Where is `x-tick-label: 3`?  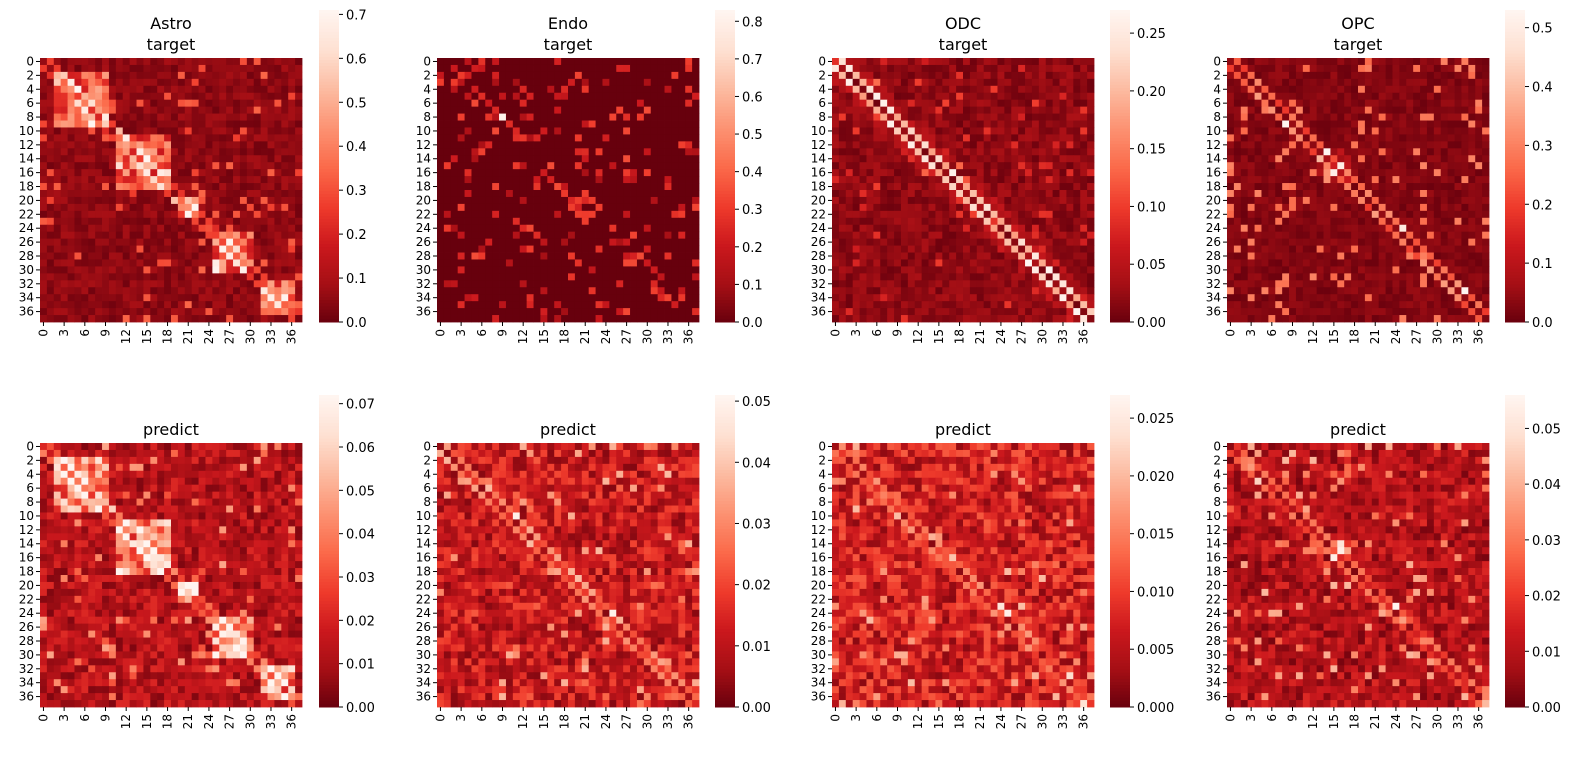
x-tick-label: 3 is located at coordinates (461, 333).